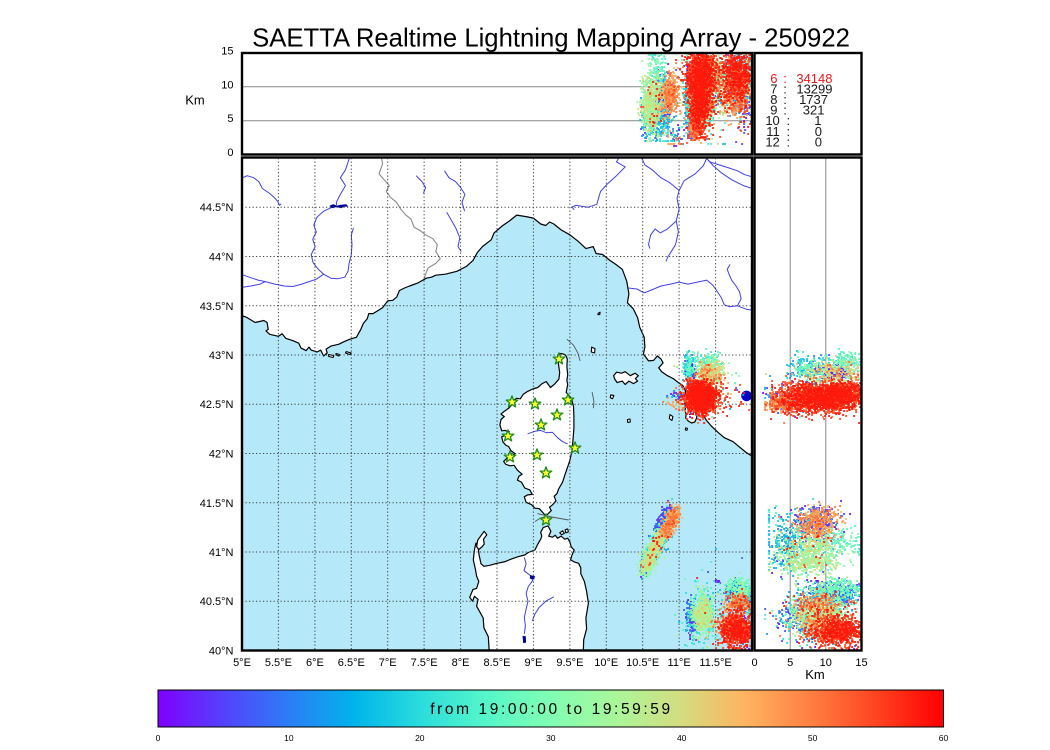  Describe the element at coordinates (496, 663) in the screenshot. I see `svg-text: 8.5°E` at that location.